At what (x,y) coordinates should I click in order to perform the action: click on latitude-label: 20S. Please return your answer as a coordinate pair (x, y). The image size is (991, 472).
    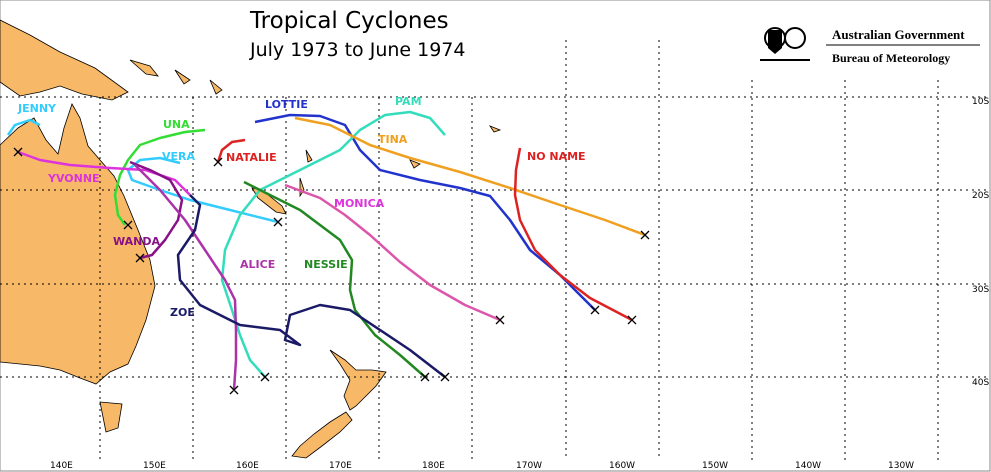
    Looking at the image, I should click on (980, 196).